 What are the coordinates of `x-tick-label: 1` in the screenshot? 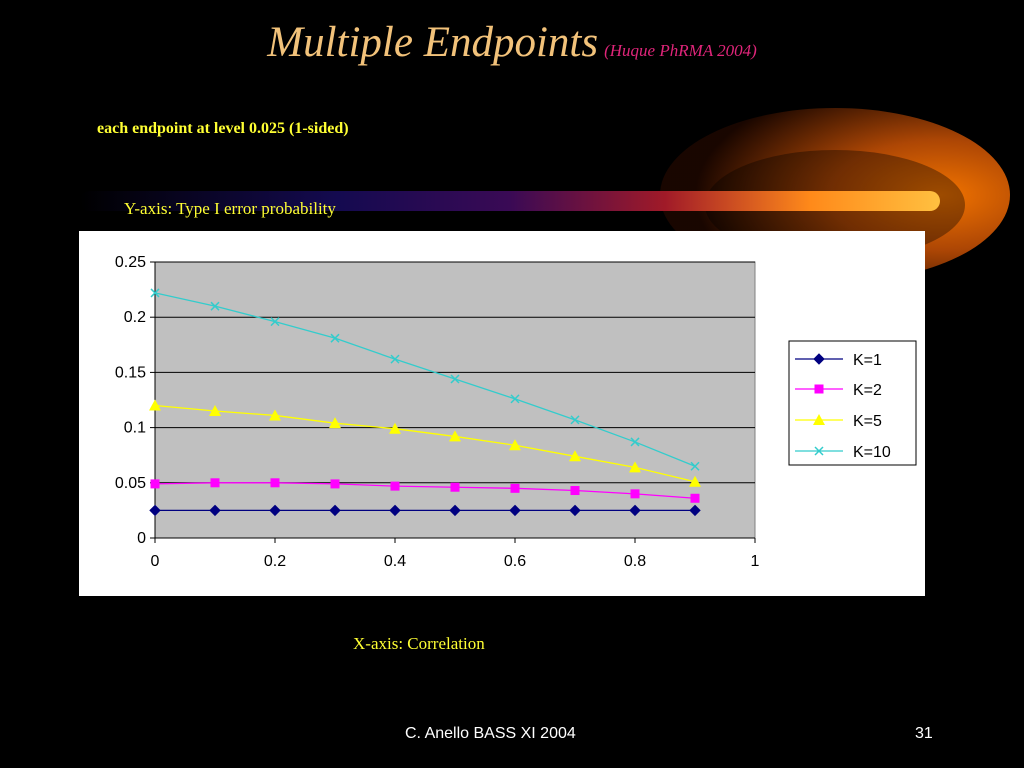 It's located at (755, 561).